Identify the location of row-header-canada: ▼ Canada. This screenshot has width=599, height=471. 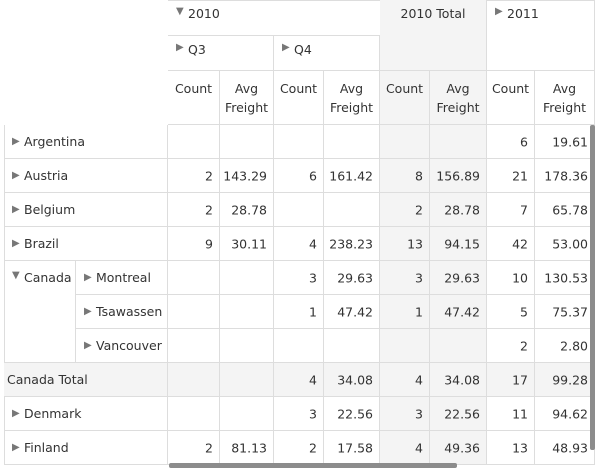
(40, 312).